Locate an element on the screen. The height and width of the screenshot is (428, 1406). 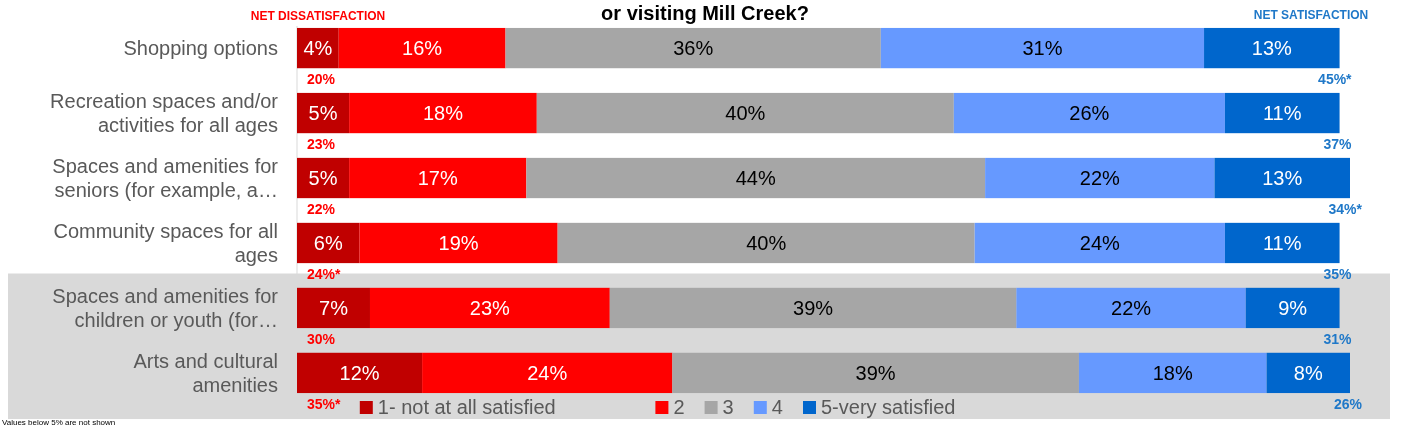
annotation: 20% is located at coordinates (321, 79).